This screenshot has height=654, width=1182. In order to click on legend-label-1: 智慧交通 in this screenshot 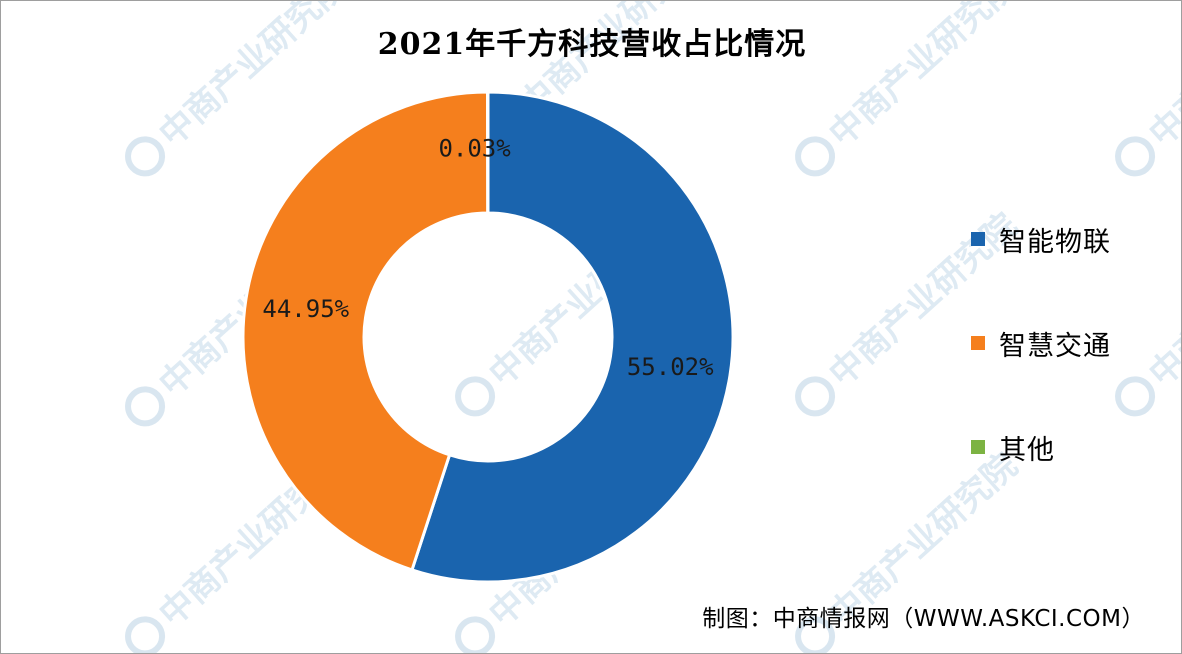, I will do `click(1055, 346)`.